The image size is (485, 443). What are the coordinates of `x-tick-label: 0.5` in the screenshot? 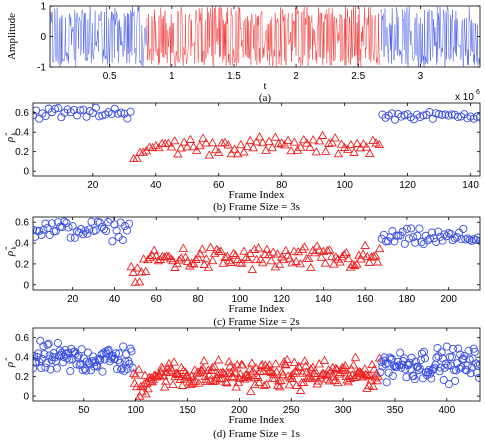 It's located at (110, 76).